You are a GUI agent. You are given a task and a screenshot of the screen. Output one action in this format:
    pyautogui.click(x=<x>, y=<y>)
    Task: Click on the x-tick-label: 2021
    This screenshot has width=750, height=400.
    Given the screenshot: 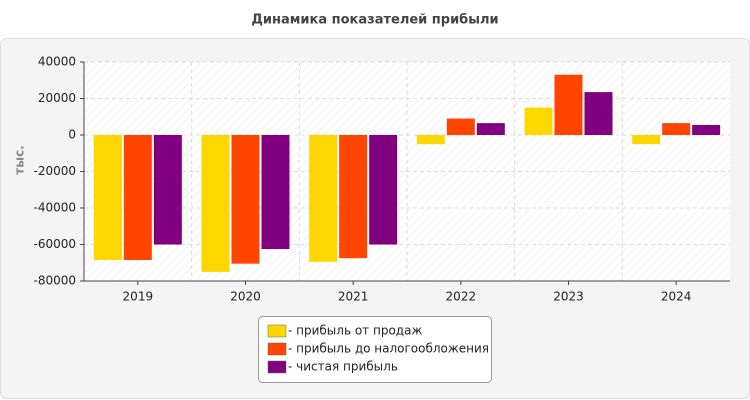 What is the action you would take?
    pyautogui.click(x=353, y=297)
    